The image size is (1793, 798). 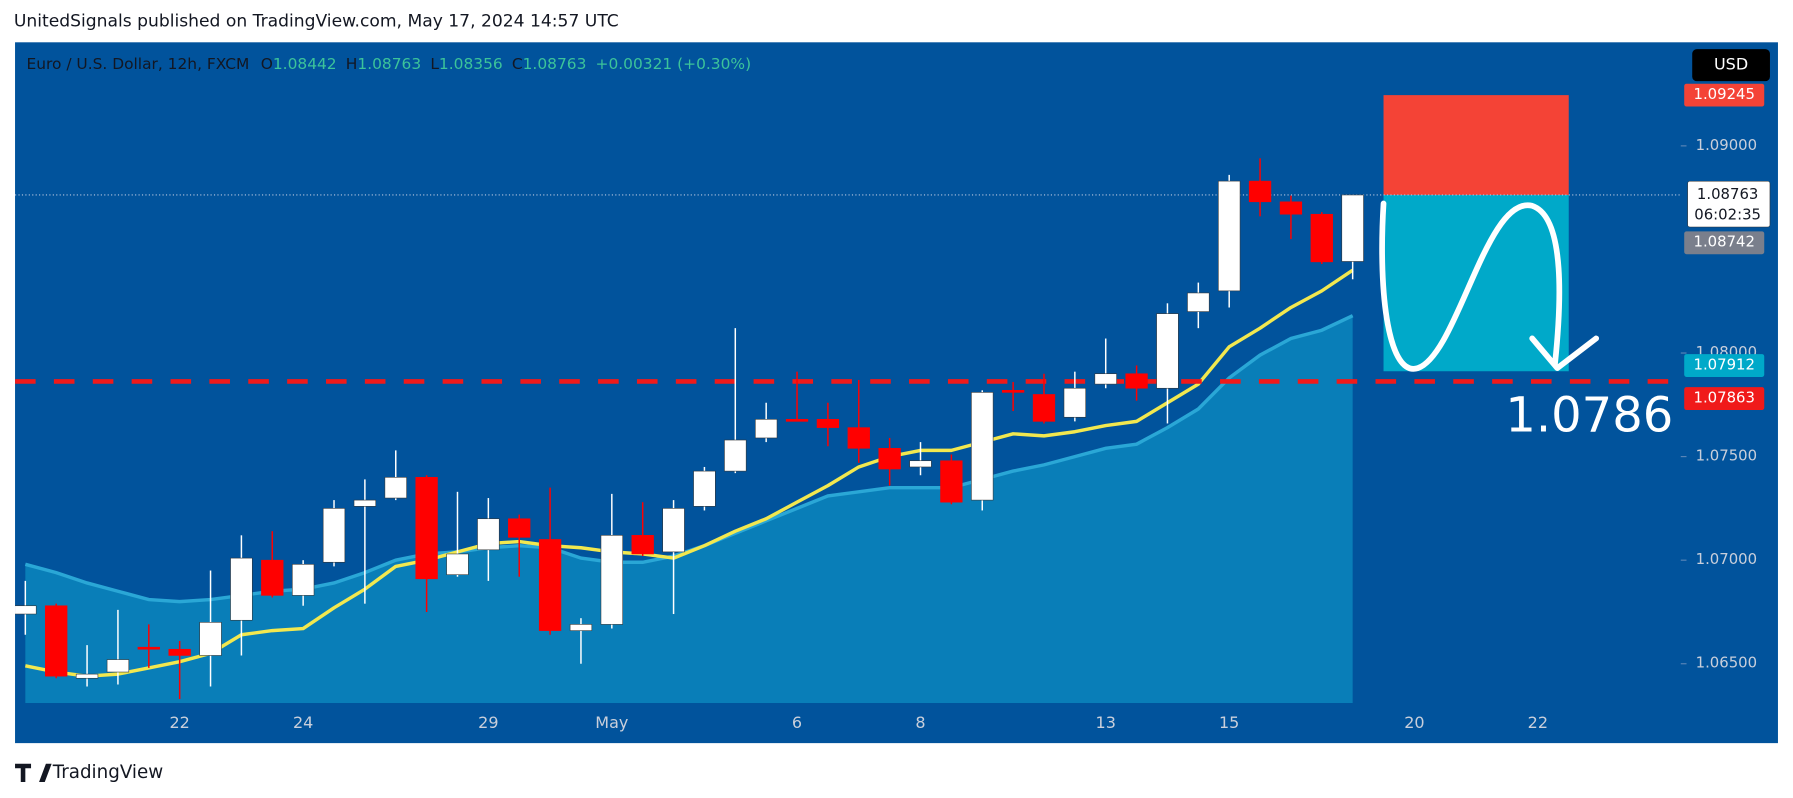 I want to click on legend-item: Euro / U.S. Dollar, 12h, FXCM, so click(x=137, y=64).